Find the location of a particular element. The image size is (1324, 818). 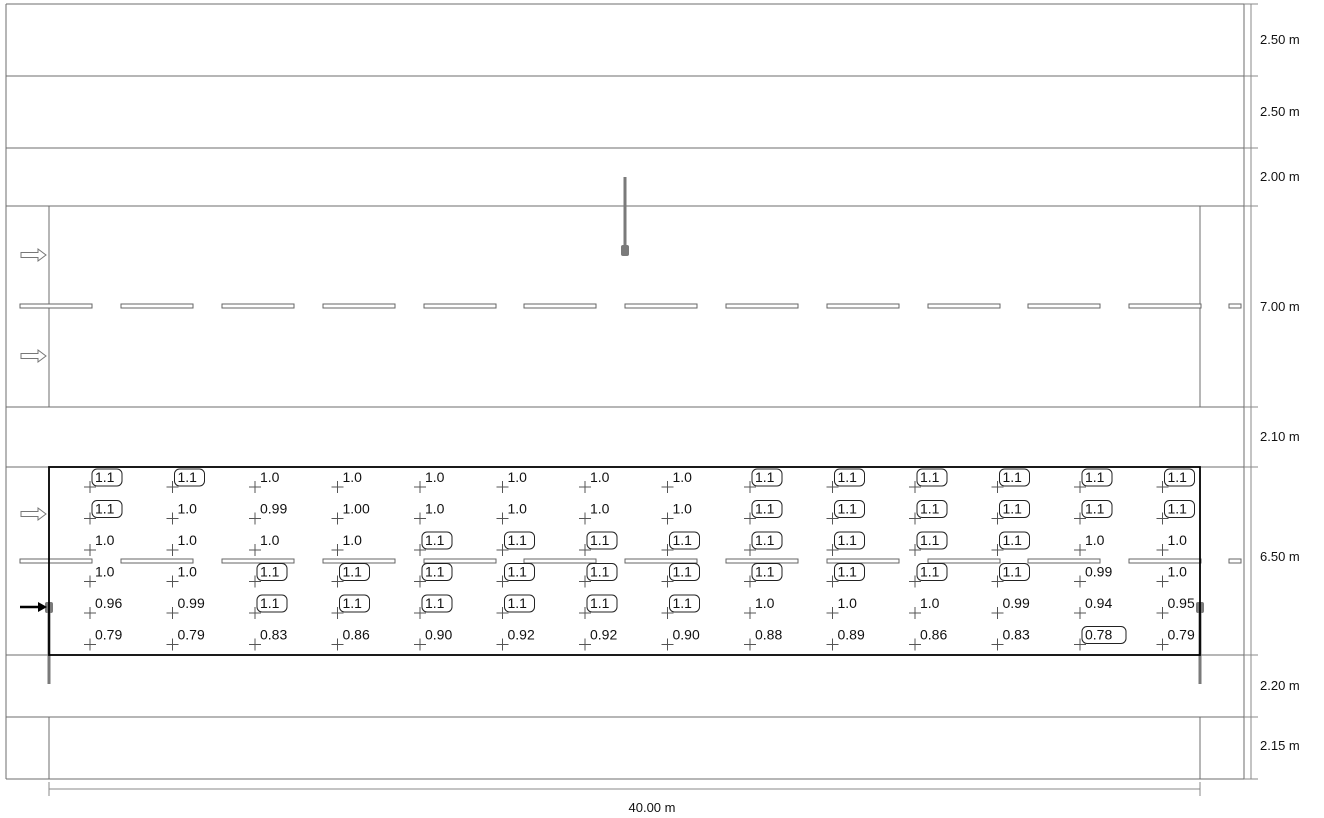

grid-value: 0.94 is located at coordinates (1098, 603).